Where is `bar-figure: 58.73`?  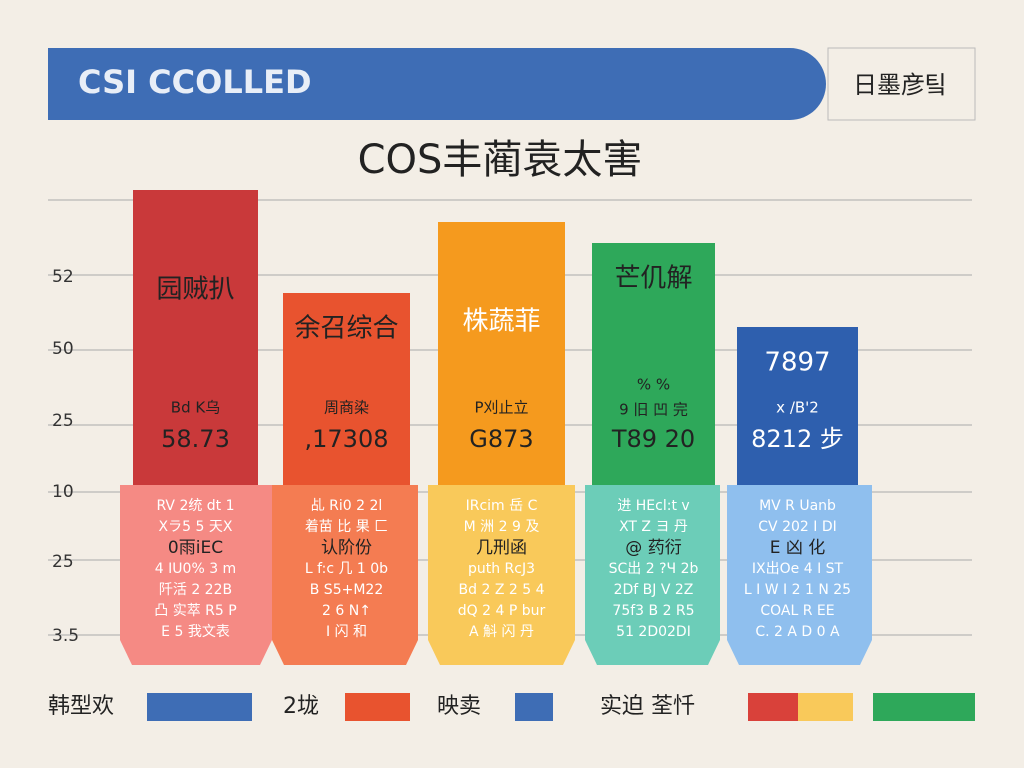 bar-figure: 58.73 is located at coordinates (195, 439).